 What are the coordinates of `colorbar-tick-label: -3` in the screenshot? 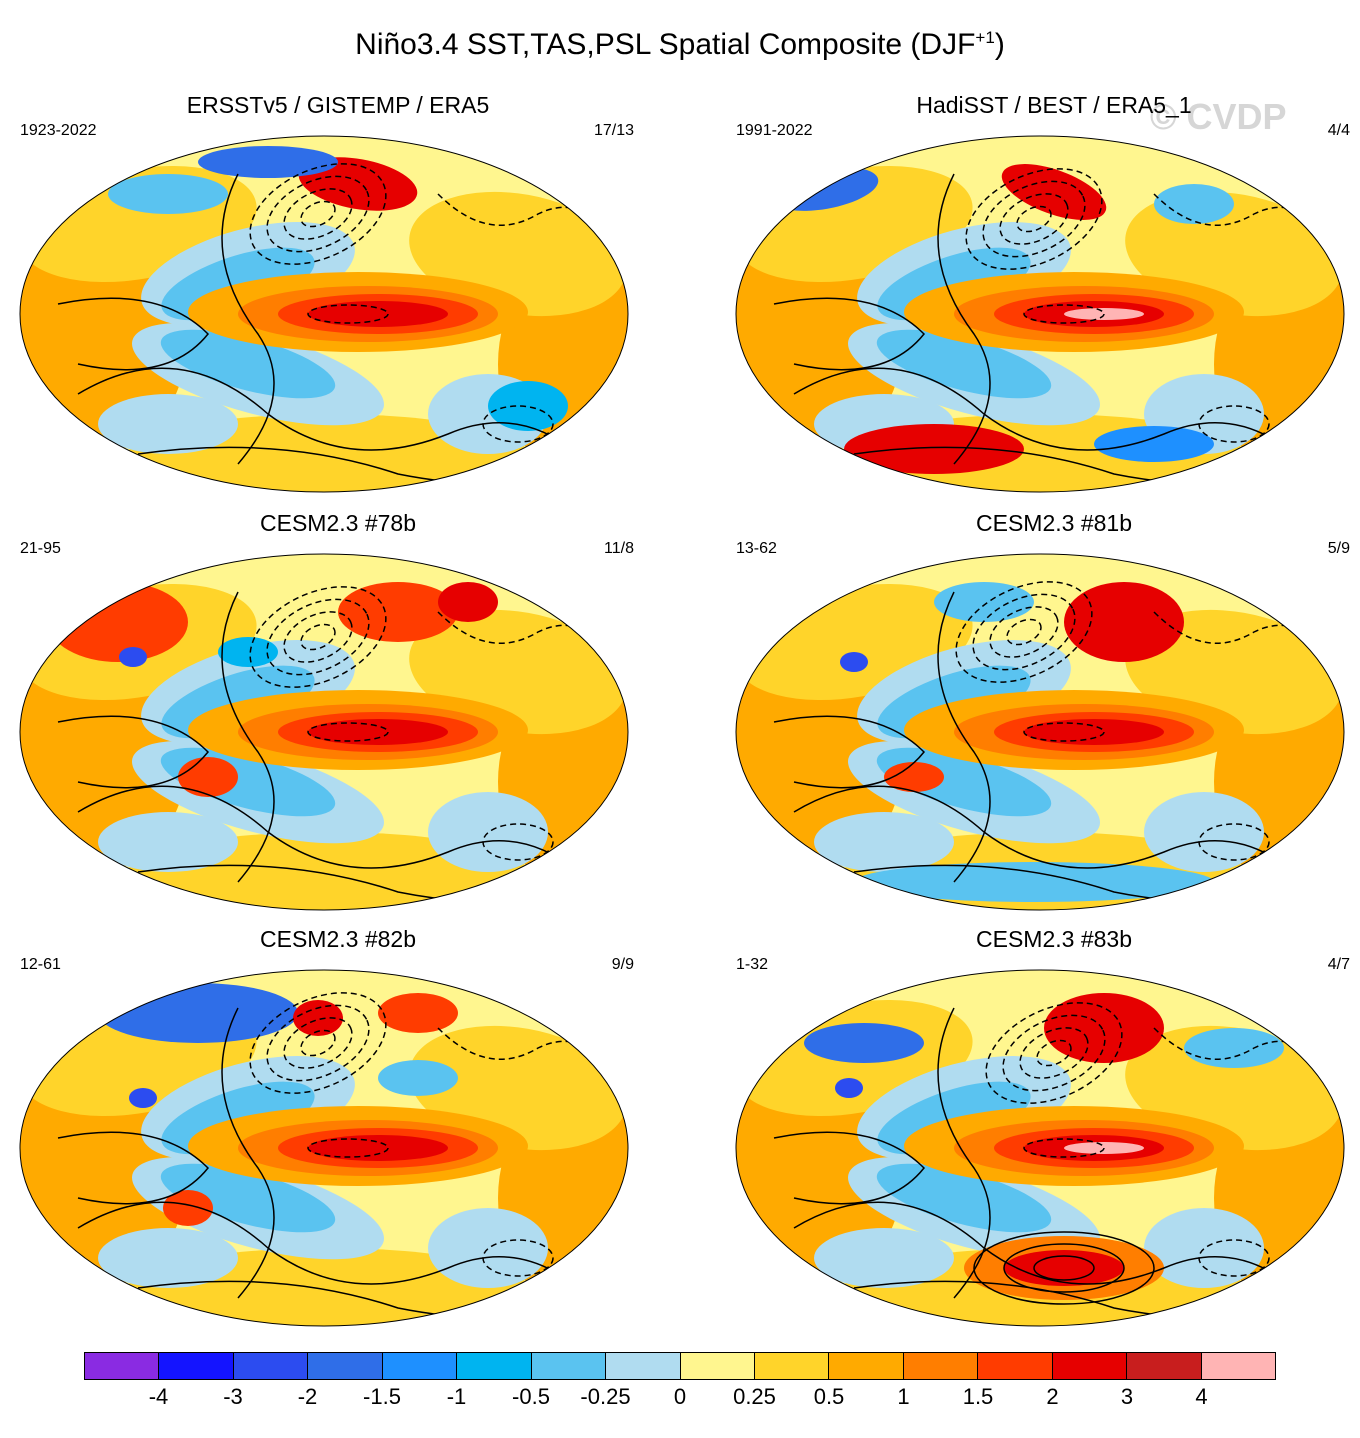 It's located at (233, 1396).